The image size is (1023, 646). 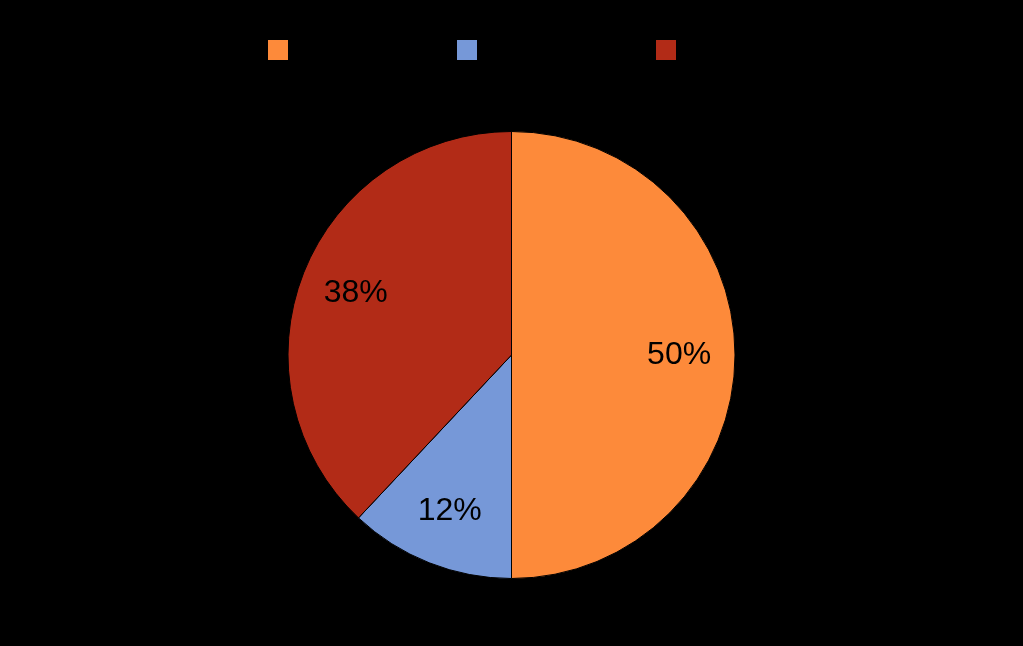 I want to click on data-label: 38%, so click(x=355, y=291).